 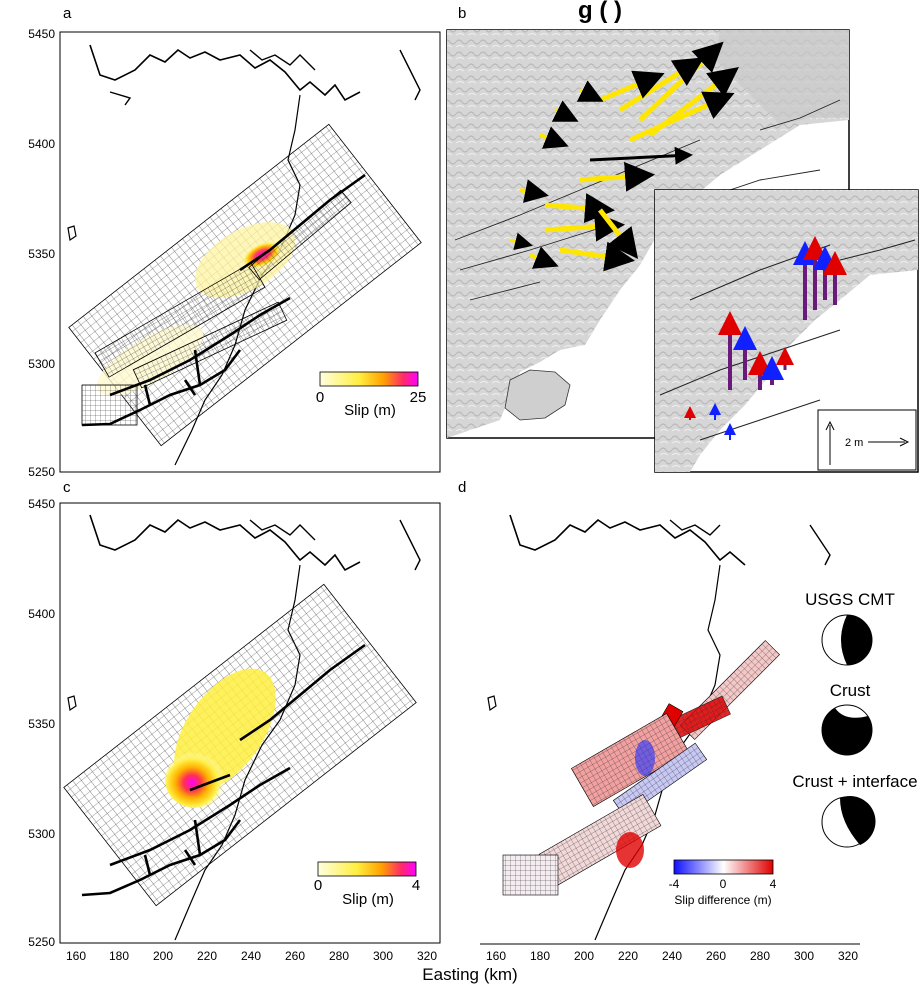 I want to click on panel-d-red-patch, so click(x=630, y=850).